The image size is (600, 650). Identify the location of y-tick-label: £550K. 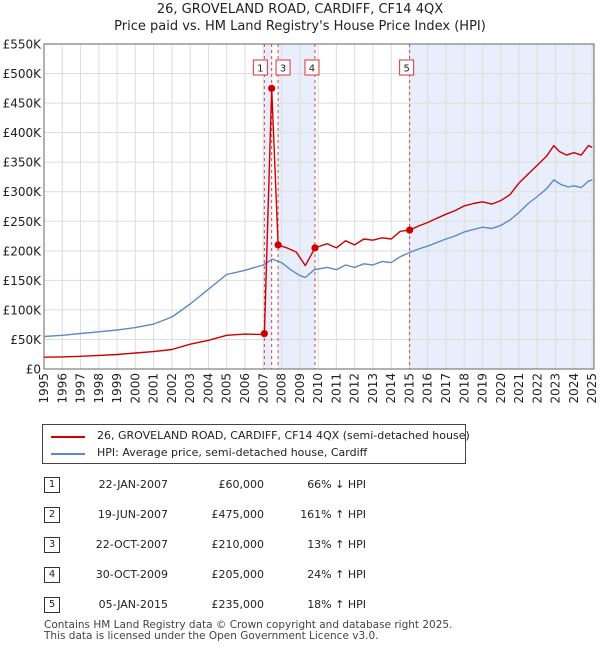
(23, 45).